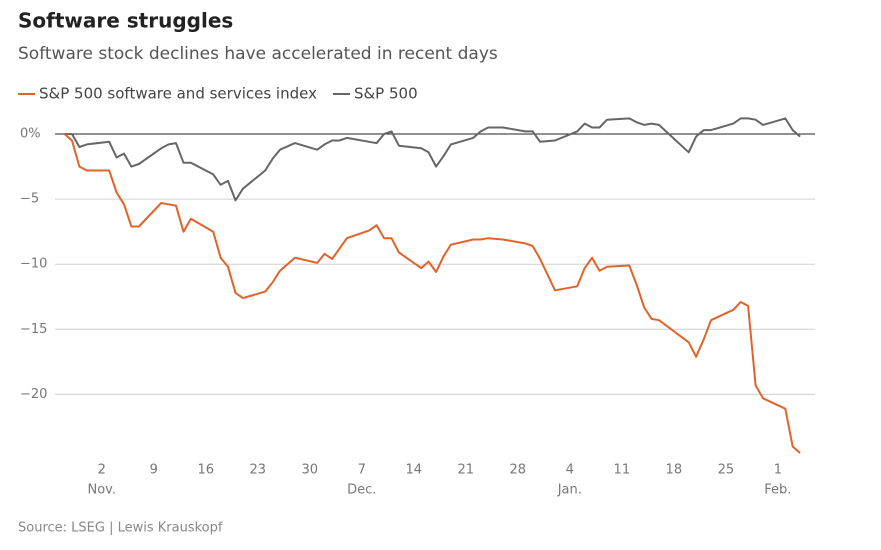 This screenshot has height=550, width=881. What do you see at coordinates (570, 470) in the screenshot?
I see `x-tick-label: 4` at bounding box center [570, 470].